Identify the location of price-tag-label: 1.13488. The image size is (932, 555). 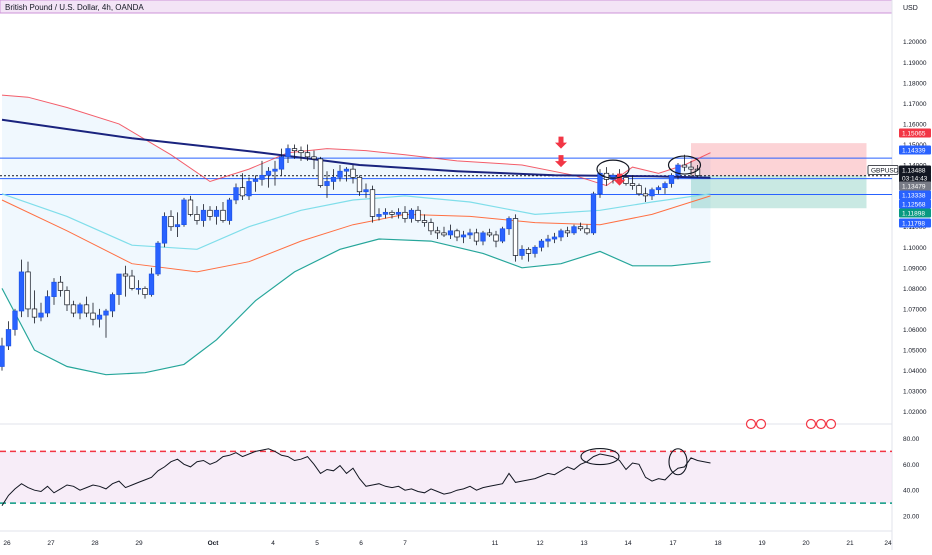
(914, 171).